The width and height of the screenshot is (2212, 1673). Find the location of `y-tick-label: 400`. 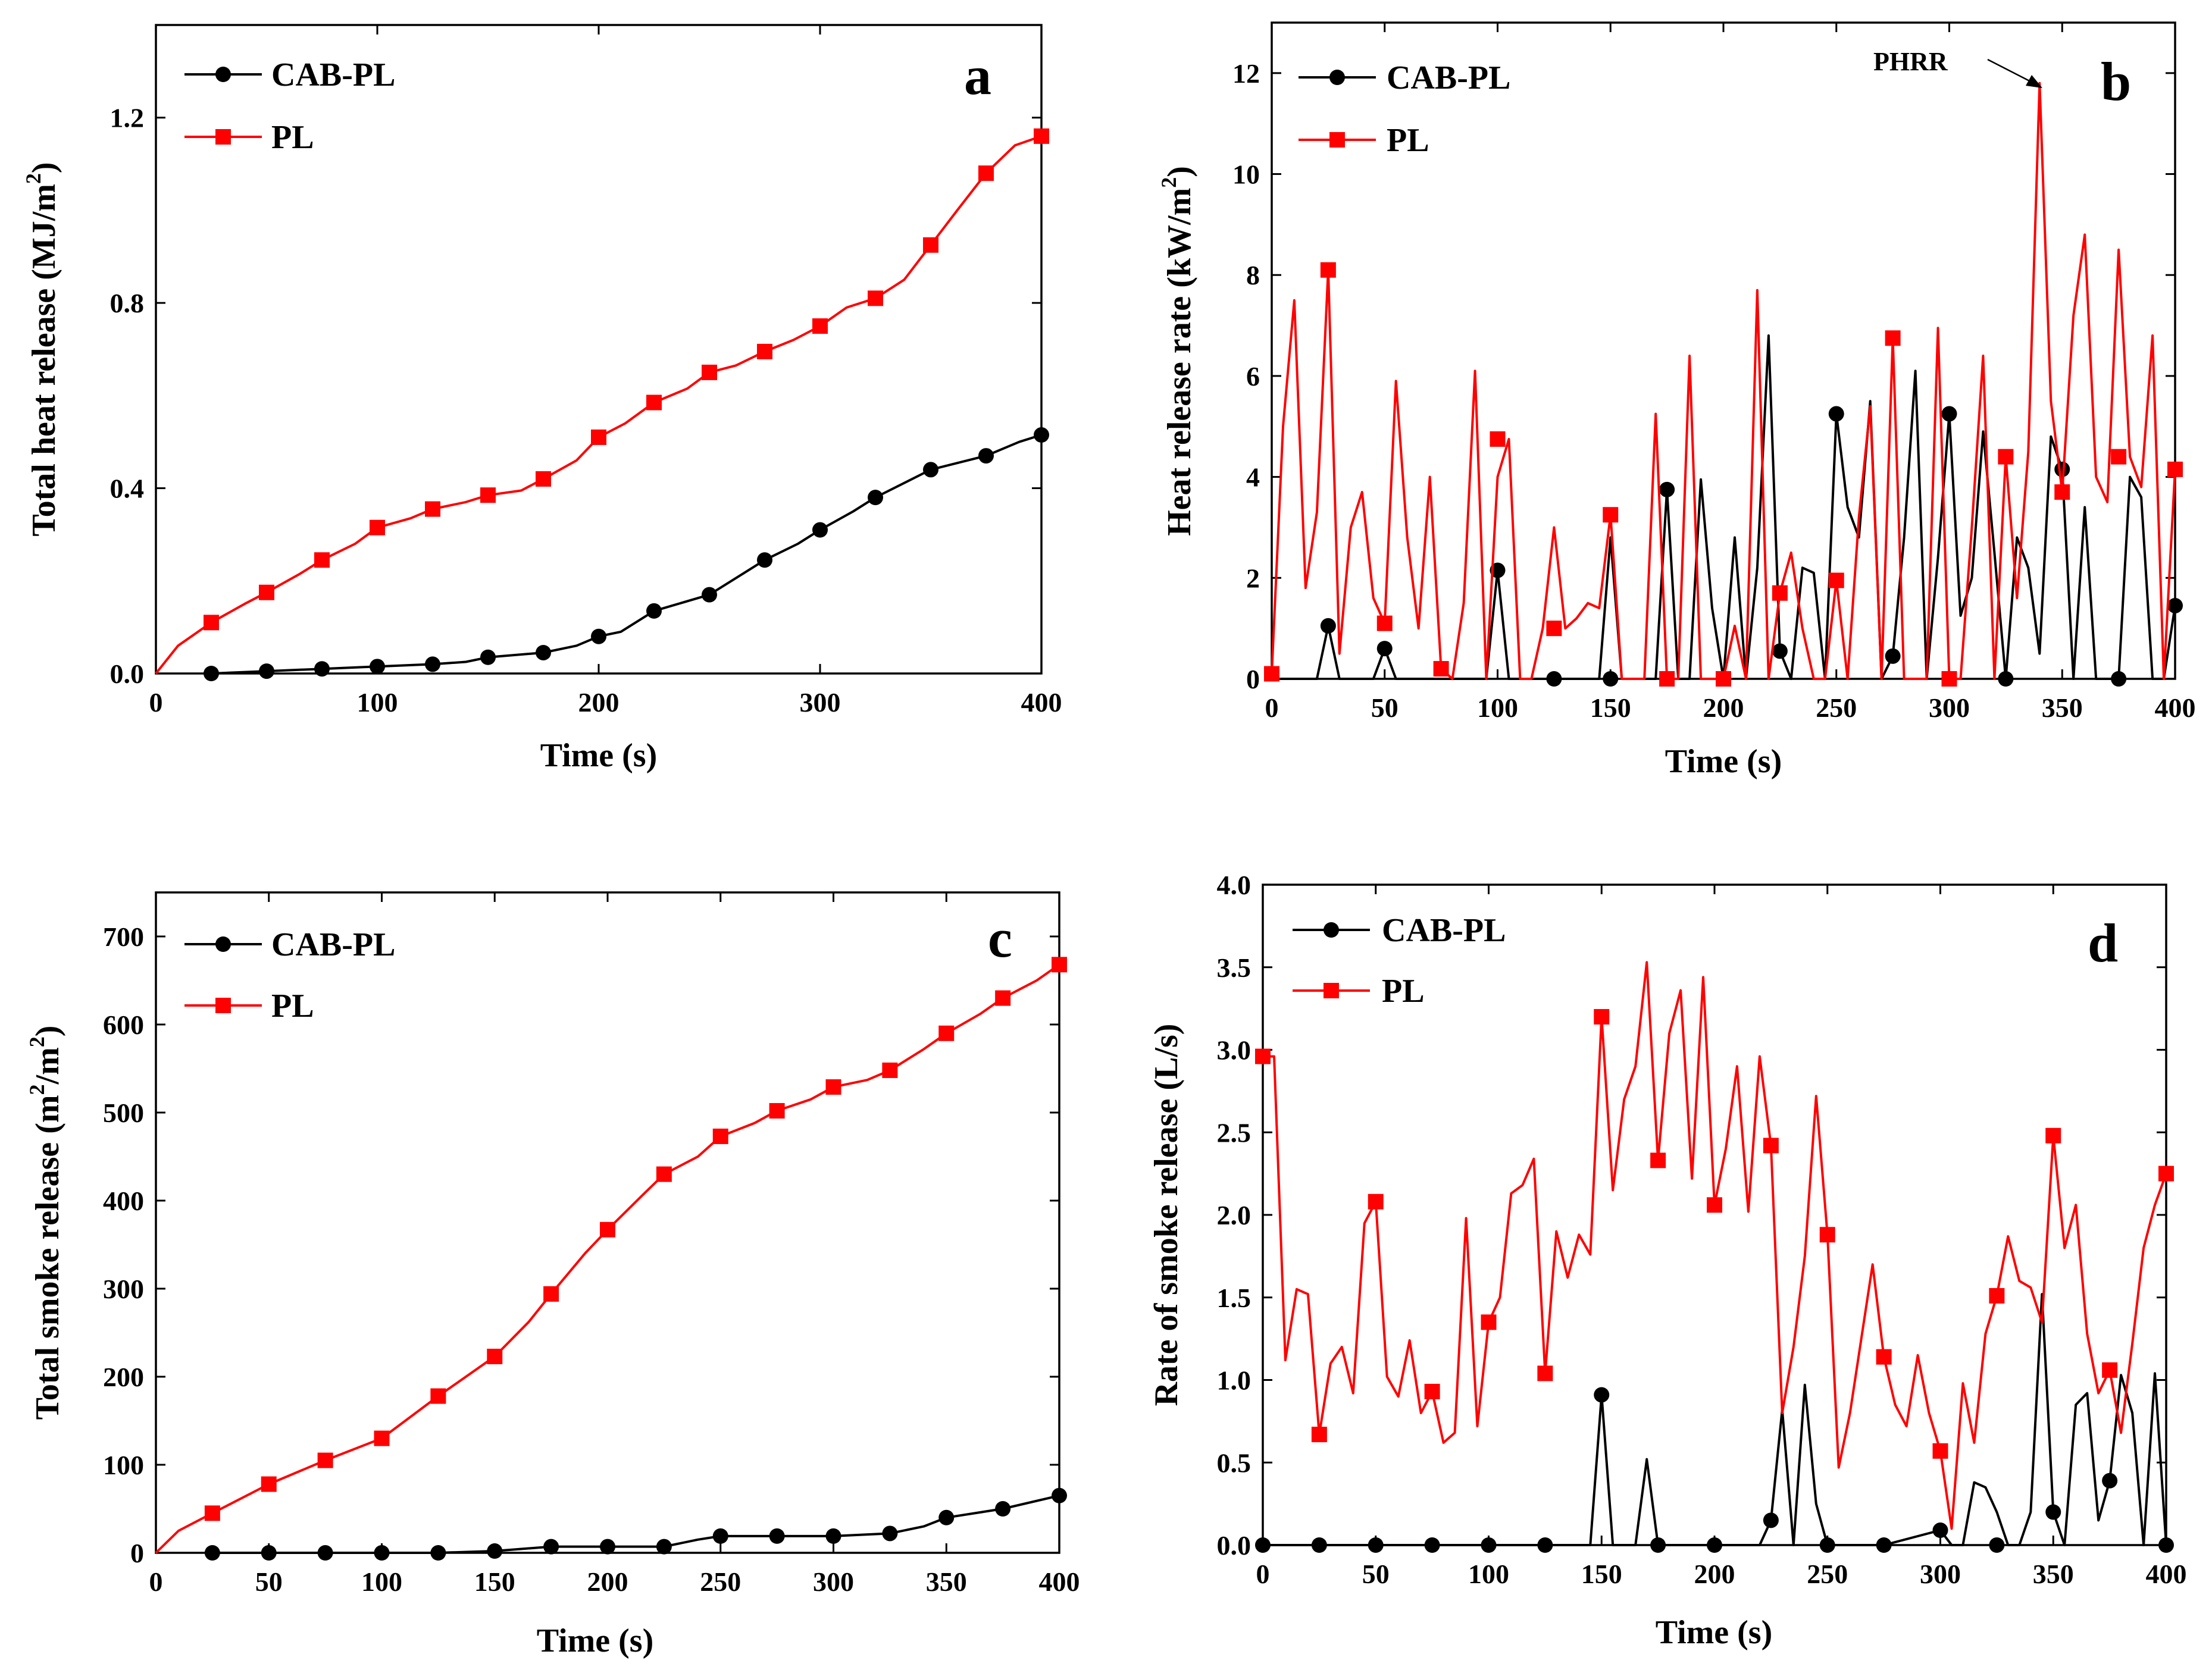

y-tick-label: 400 is located at coordinates (123, 1201).